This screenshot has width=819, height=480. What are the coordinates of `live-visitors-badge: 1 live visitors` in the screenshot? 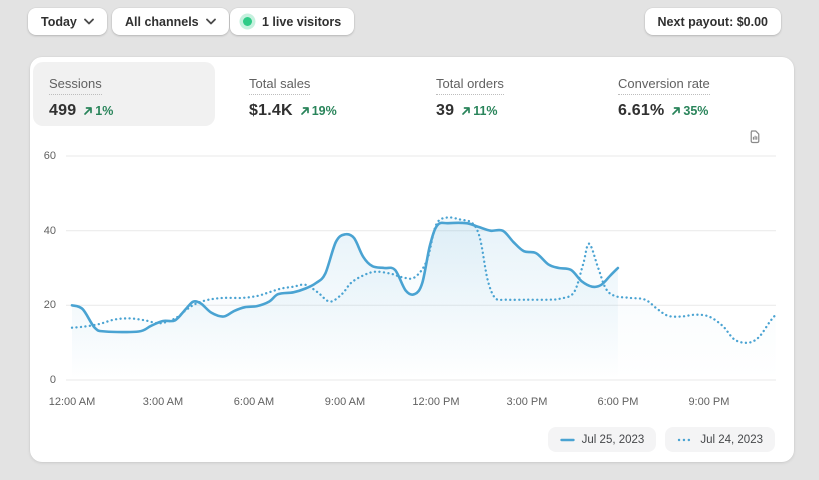 It's located at (292, 21).